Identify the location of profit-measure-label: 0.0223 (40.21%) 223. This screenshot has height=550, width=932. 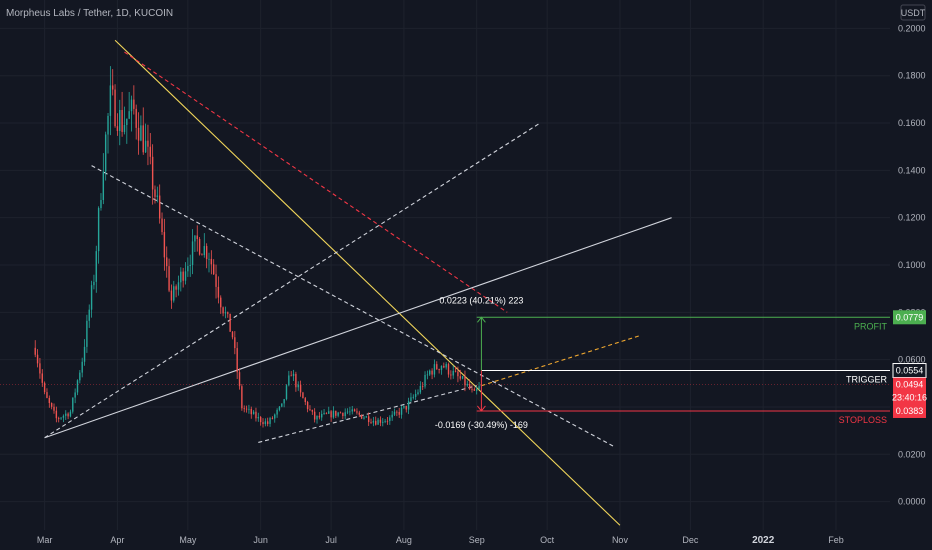
(481, 300).